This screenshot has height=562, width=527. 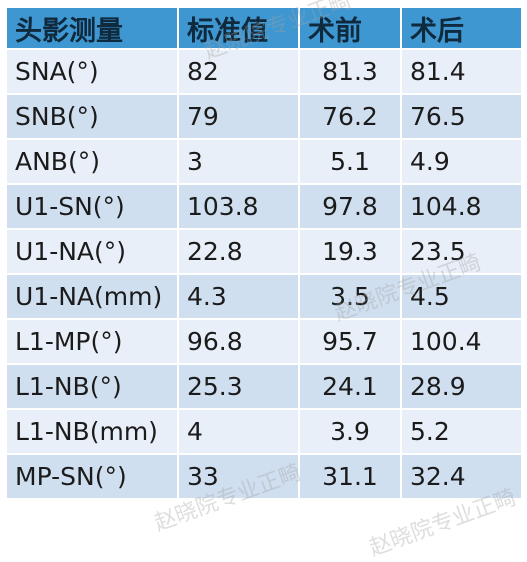 What do you see at coordinates (461, 116) in the screenshot?
I see `cell-postop: 76.5` at bounding box center [461, 116].